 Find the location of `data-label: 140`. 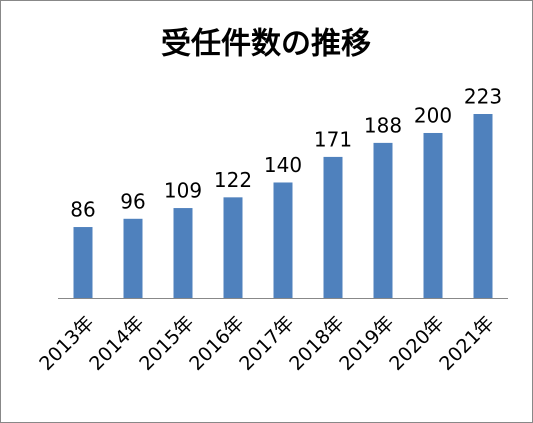

data-label: 140 is located at coordinates (283, 165).